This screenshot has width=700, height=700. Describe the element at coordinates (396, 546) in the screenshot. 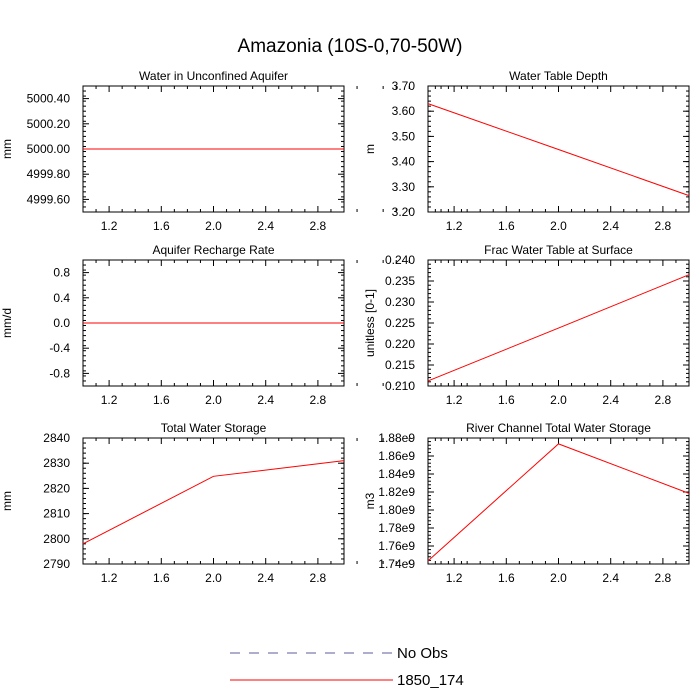

I see `y-tick-label: 1.76e9` at that location.